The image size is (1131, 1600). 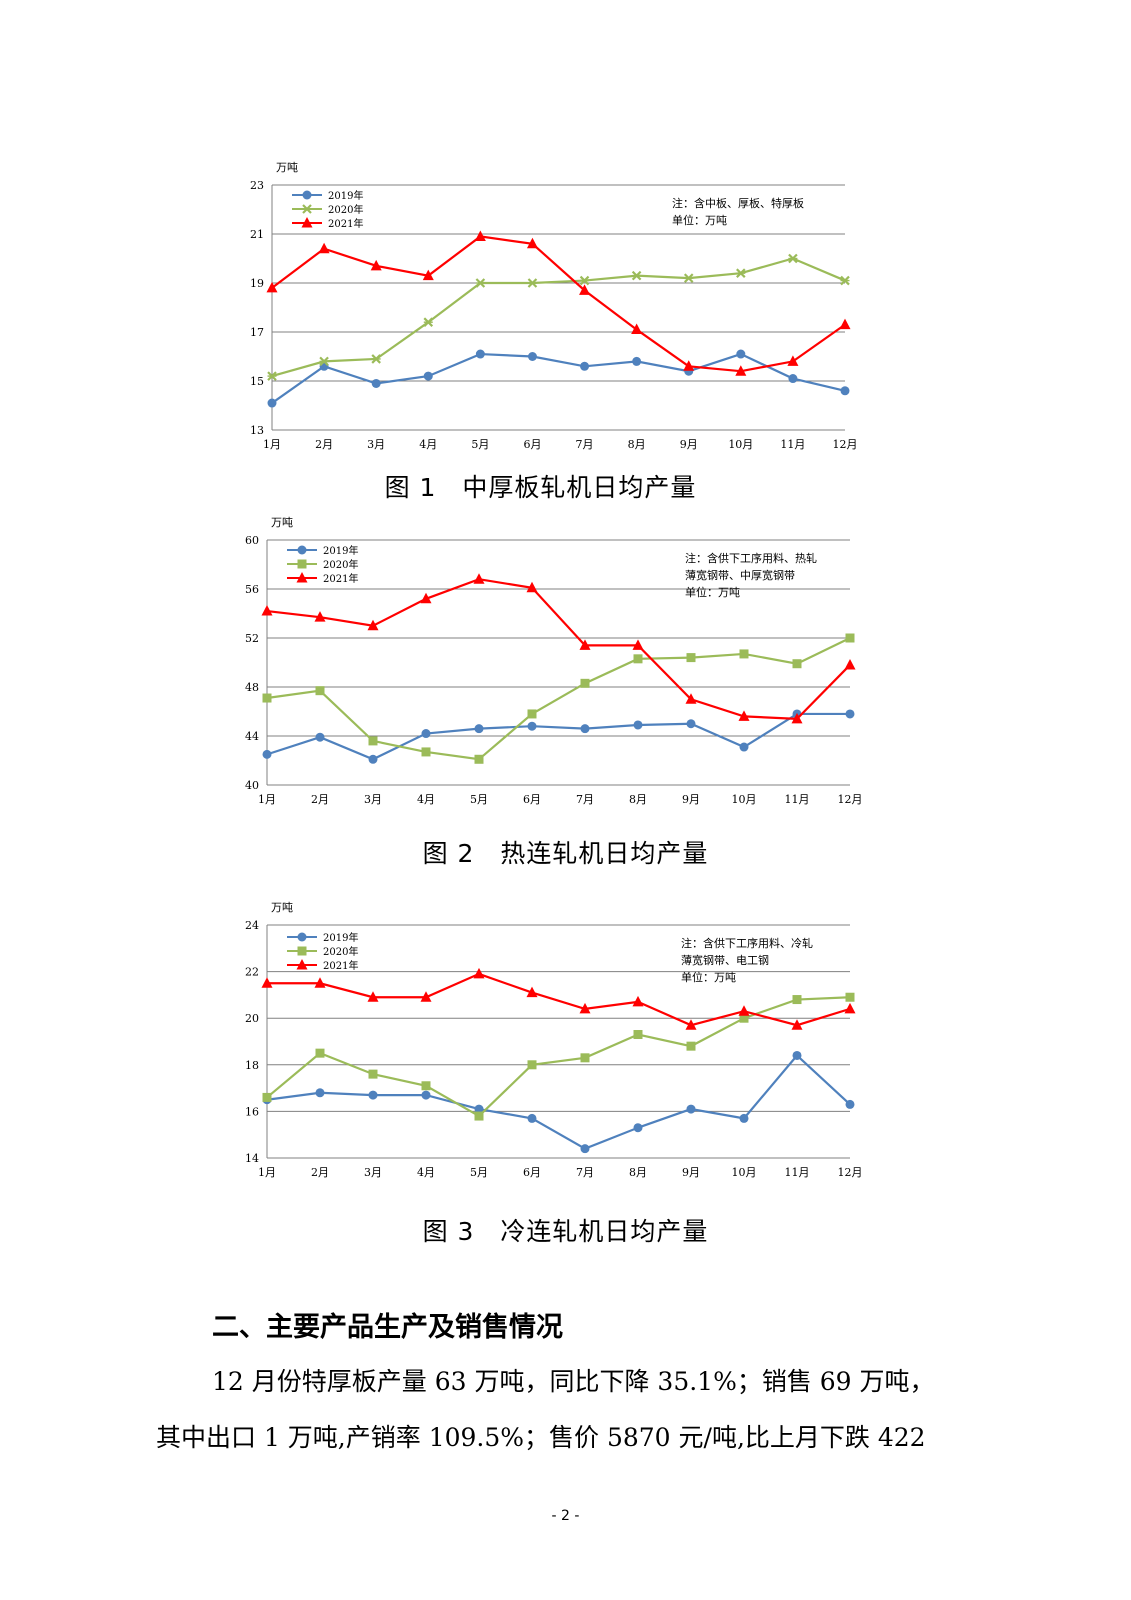 I want to click on y-tick-label: 52, so click(x=252, y=638).